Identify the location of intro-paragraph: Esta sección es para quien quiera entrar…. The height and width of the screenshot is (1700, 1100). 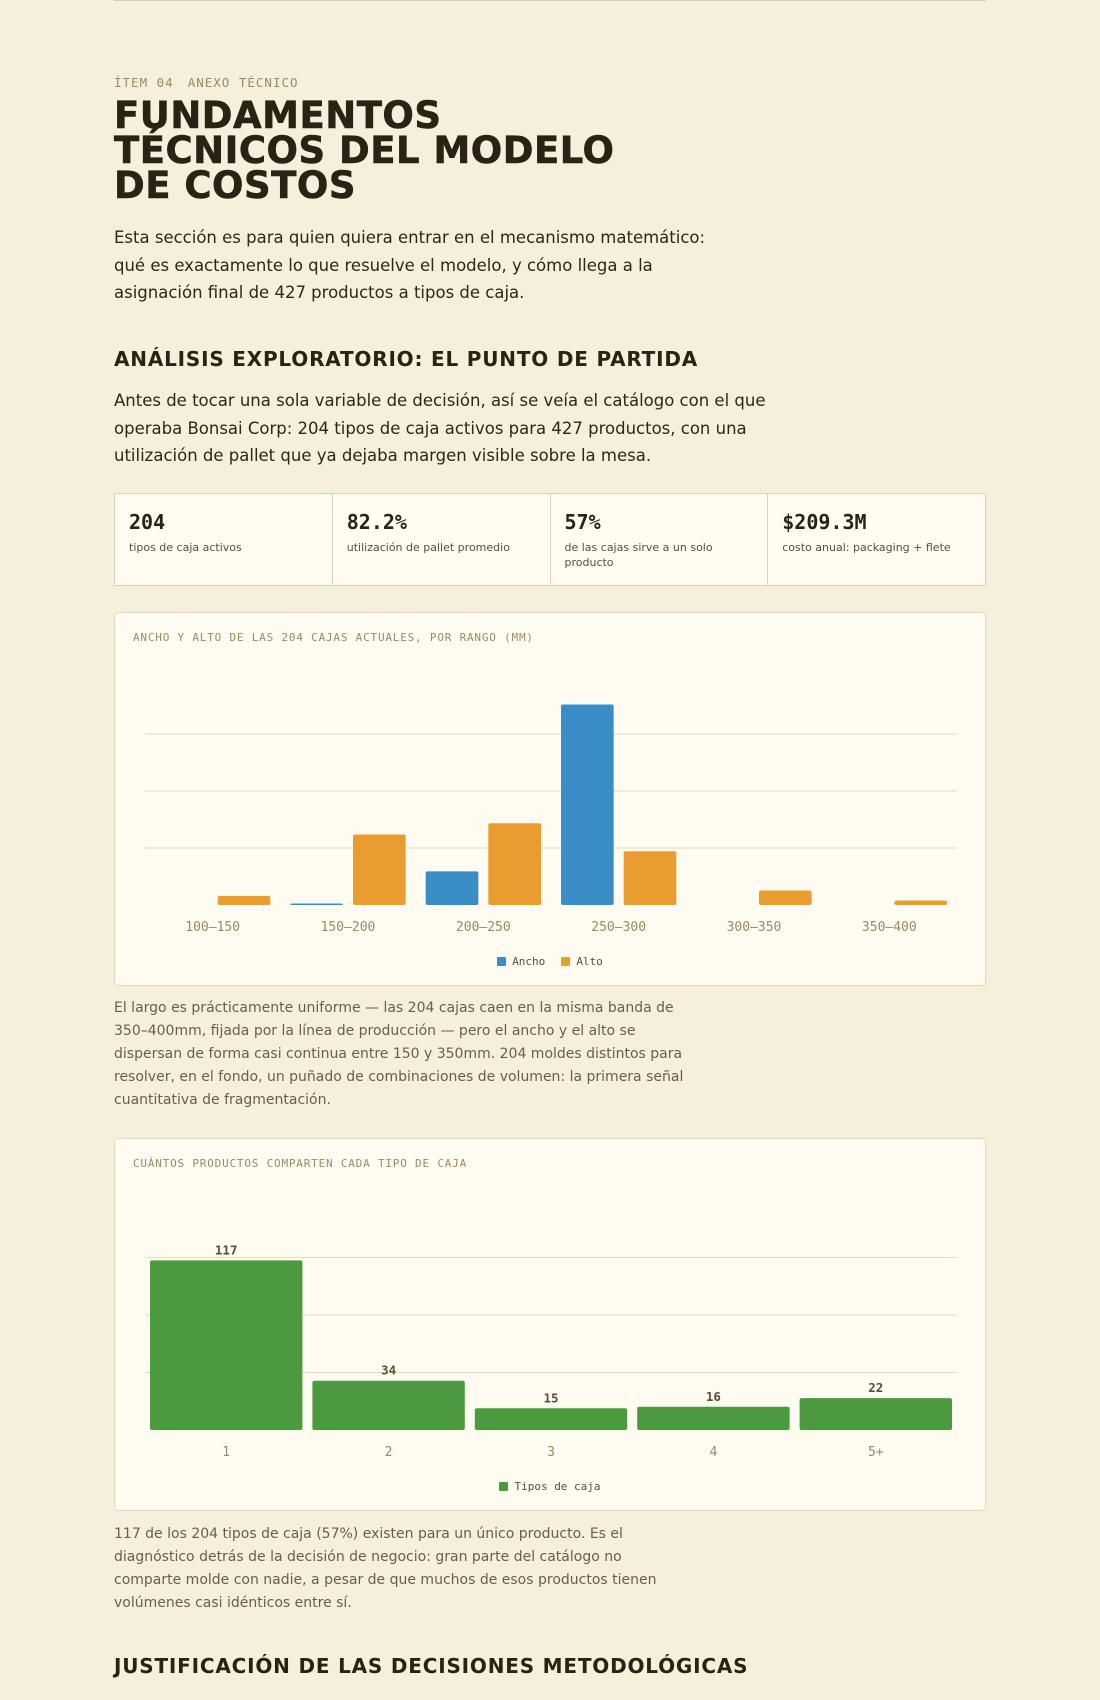
(410, 265).